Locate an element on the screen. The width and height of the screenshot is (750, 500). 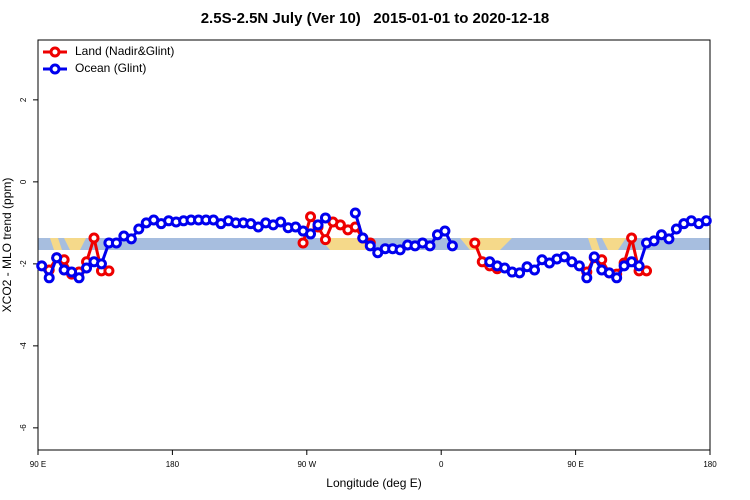
legend-label: Land (Nadir&Glint) is located at coordinates (124, 51).